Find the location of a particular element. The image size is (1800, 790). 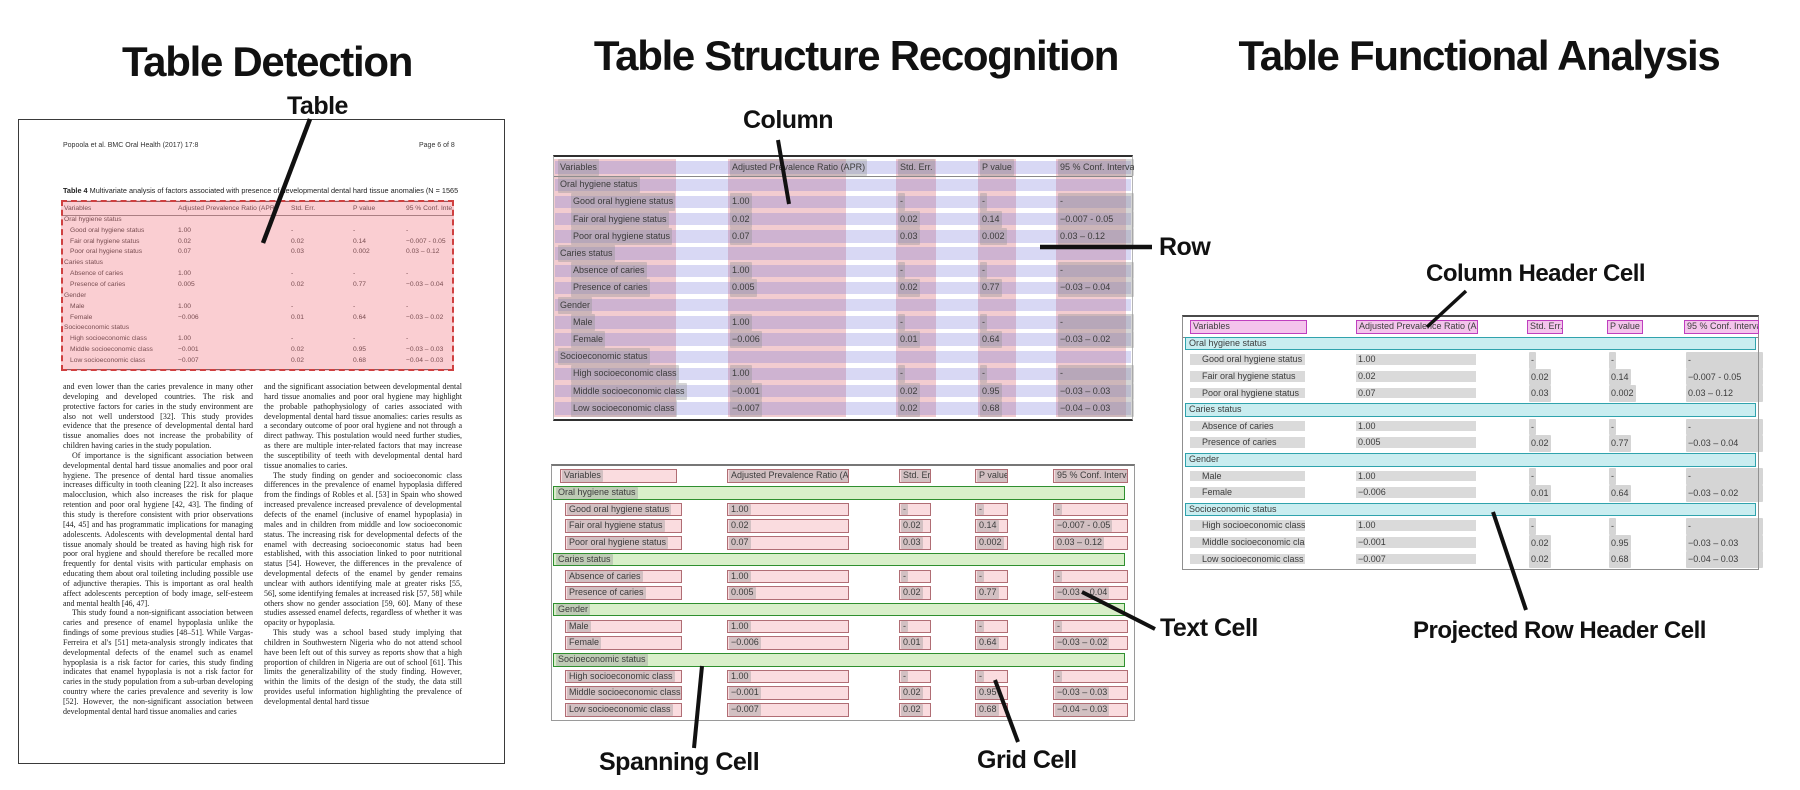

cell-text: 0.02 is located at coordinates (1367, 376).